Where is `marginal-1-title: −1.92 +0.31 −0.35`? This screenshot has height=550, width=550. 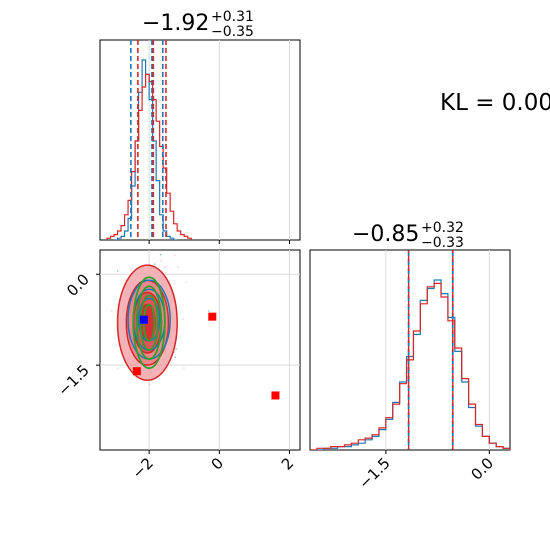
marginal-1-title: −1.92 +0.31 −0.35 is located at coordinates (198, 24).